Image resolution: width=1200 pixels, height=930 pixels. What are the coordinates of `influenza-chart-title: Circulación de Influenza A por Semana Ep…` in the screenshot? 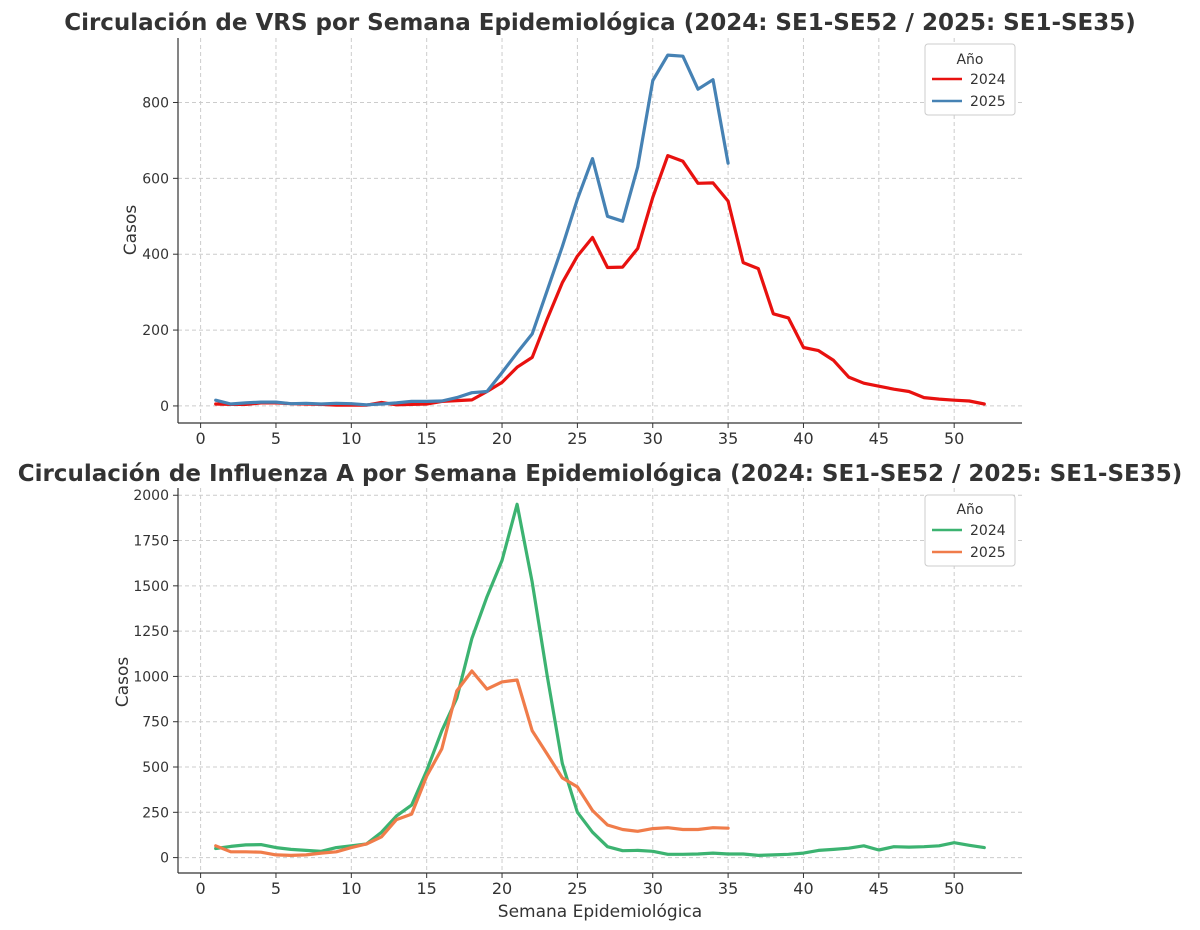 It's located at (600, 474).